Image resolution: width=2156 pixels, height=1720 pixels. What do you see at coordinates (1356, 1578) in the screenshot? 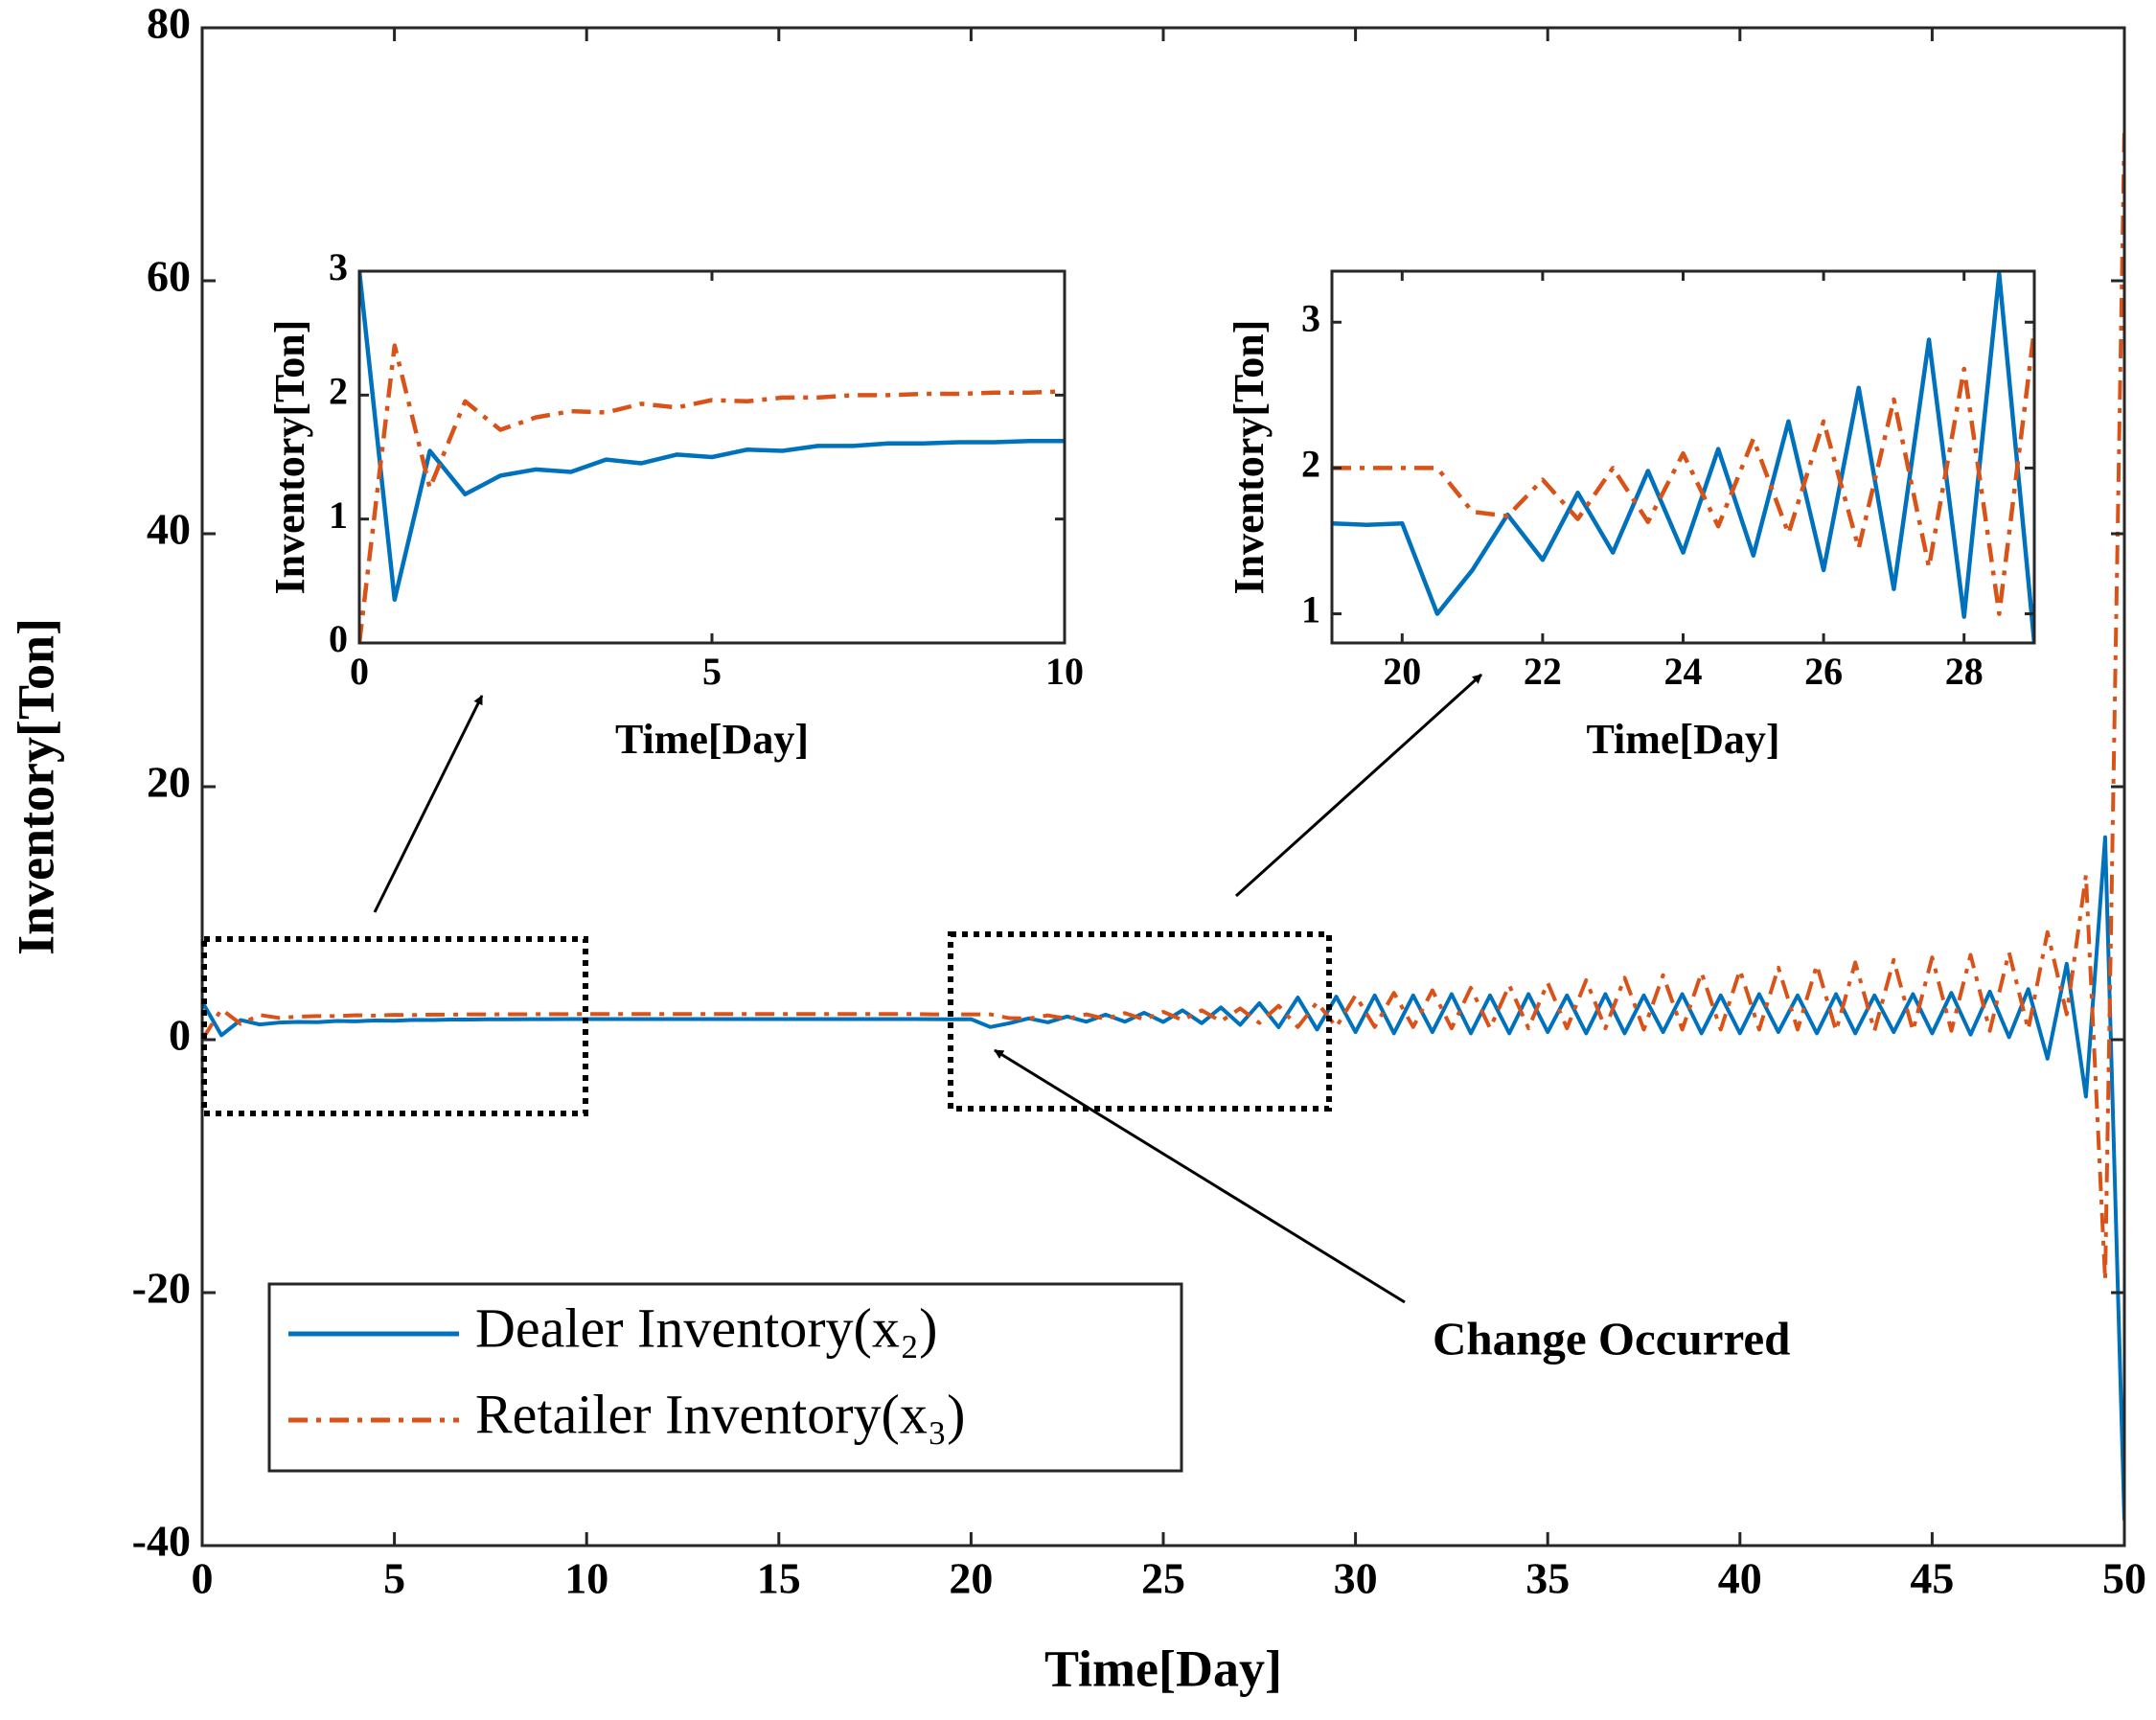
I see `x-tick-label: 30` at bounding box center [1356, 1578].